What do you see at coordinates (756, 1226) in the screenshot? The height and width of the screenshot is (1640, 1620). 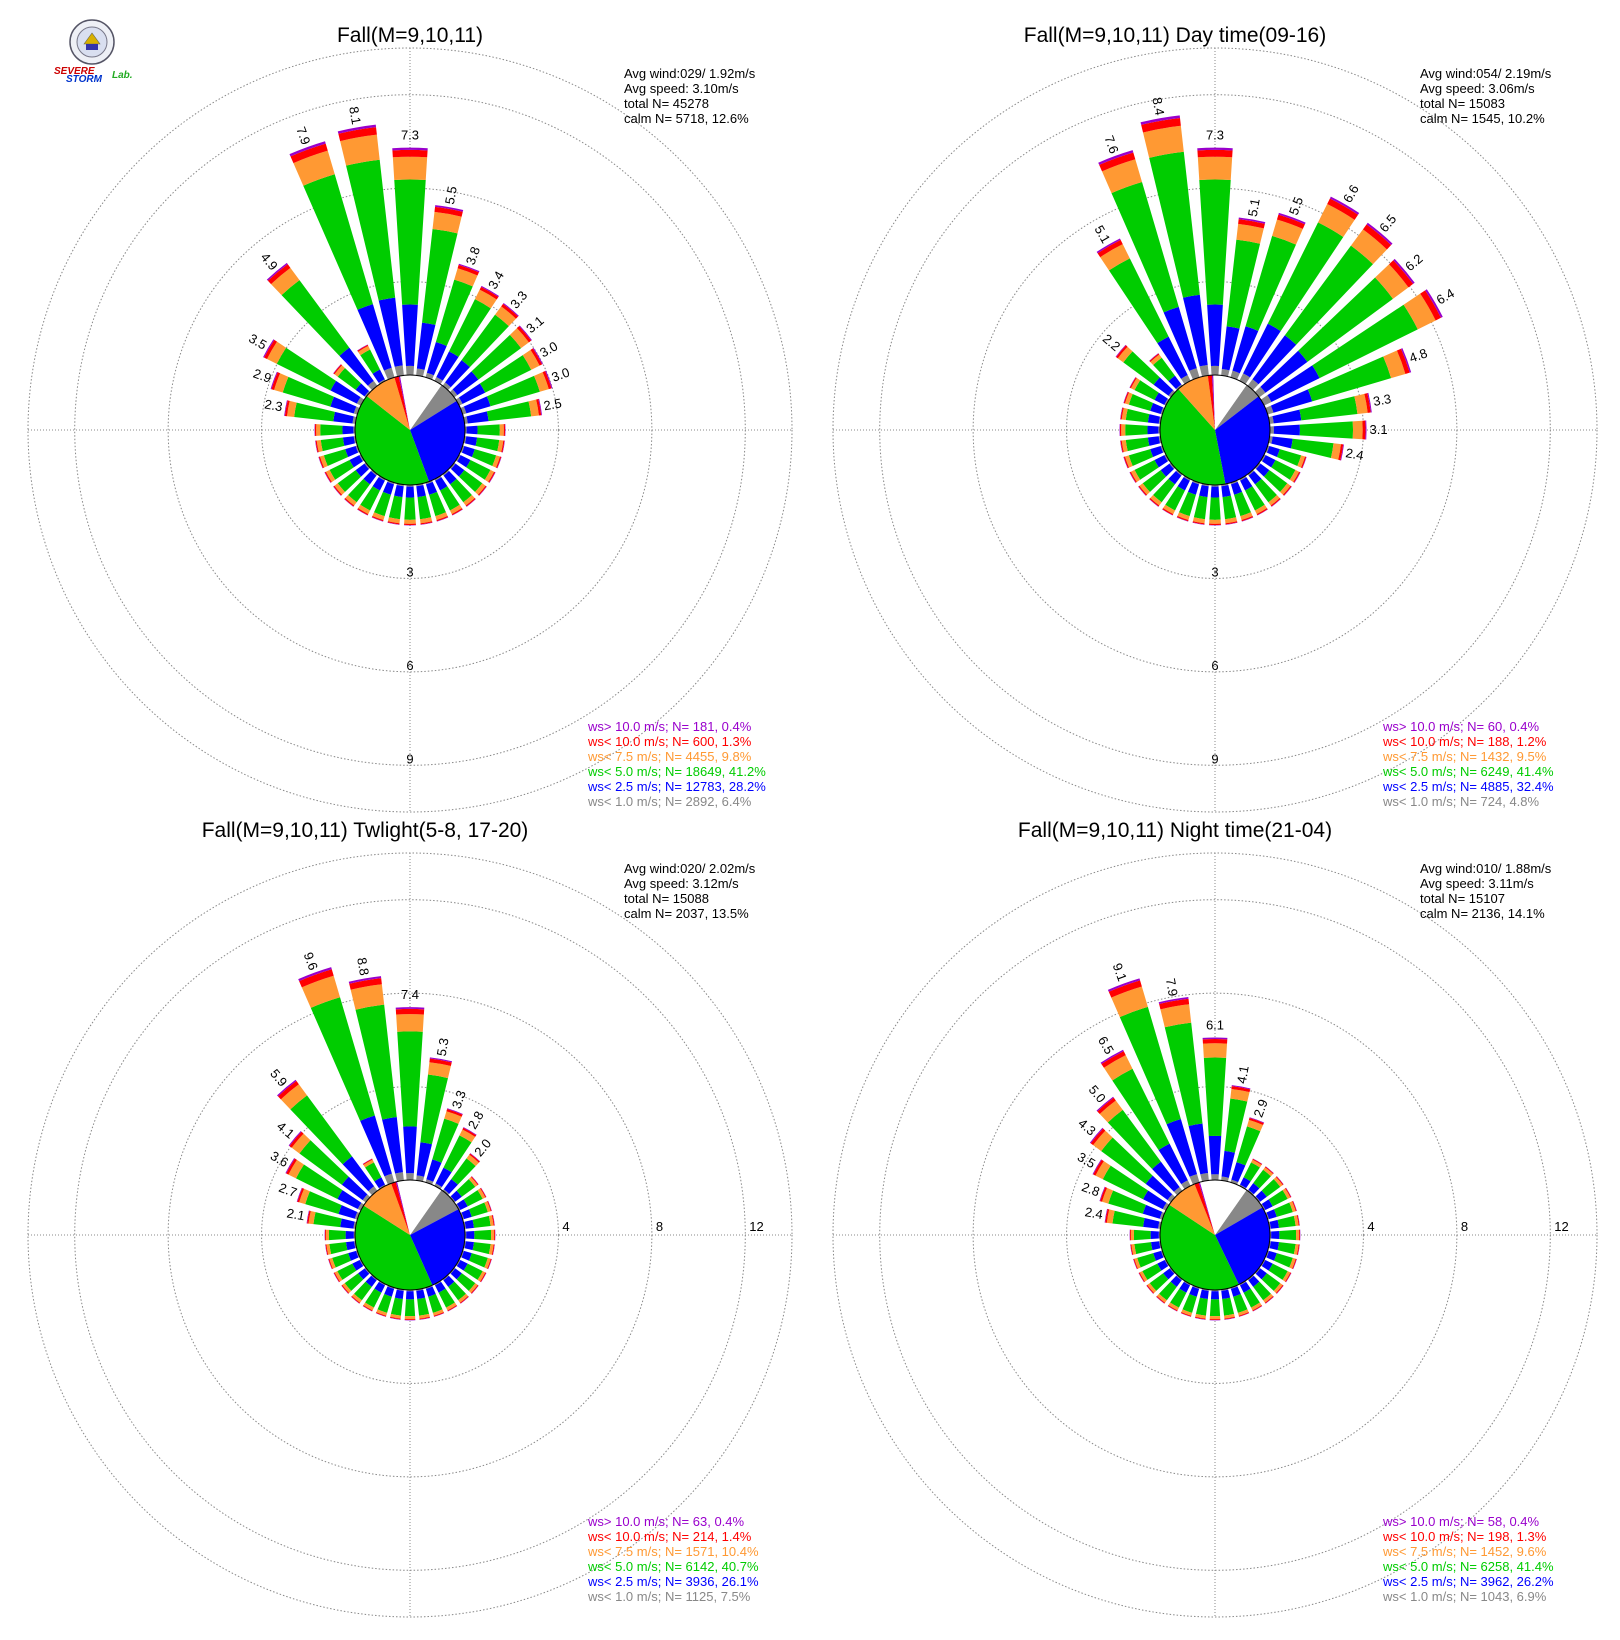 I see `ring-label: 12` at bounding box center [756, 1226].